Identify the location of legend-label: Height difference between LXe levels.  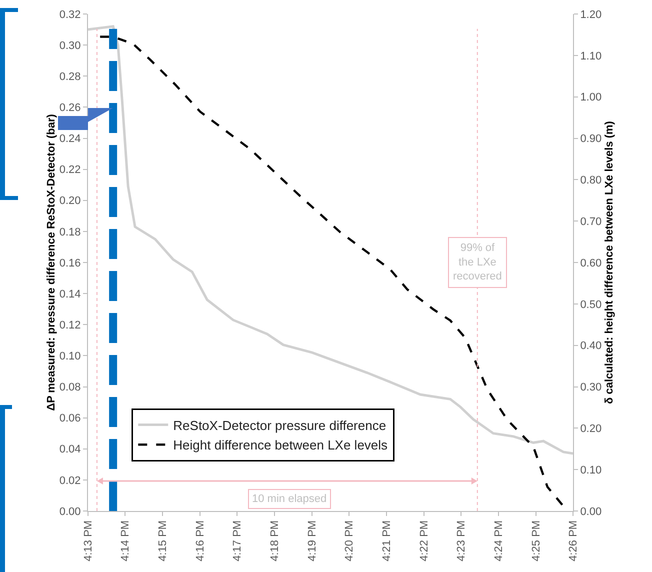
(280, 445).